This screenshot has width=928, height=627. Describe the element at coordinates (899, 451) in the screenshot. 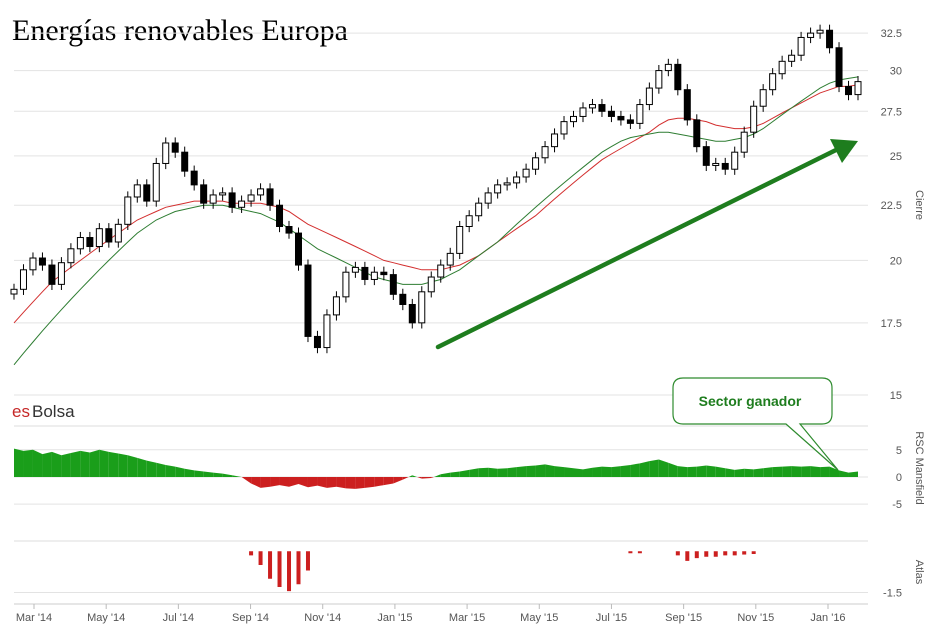

I see `rsc-tick-label: 5` at that location.